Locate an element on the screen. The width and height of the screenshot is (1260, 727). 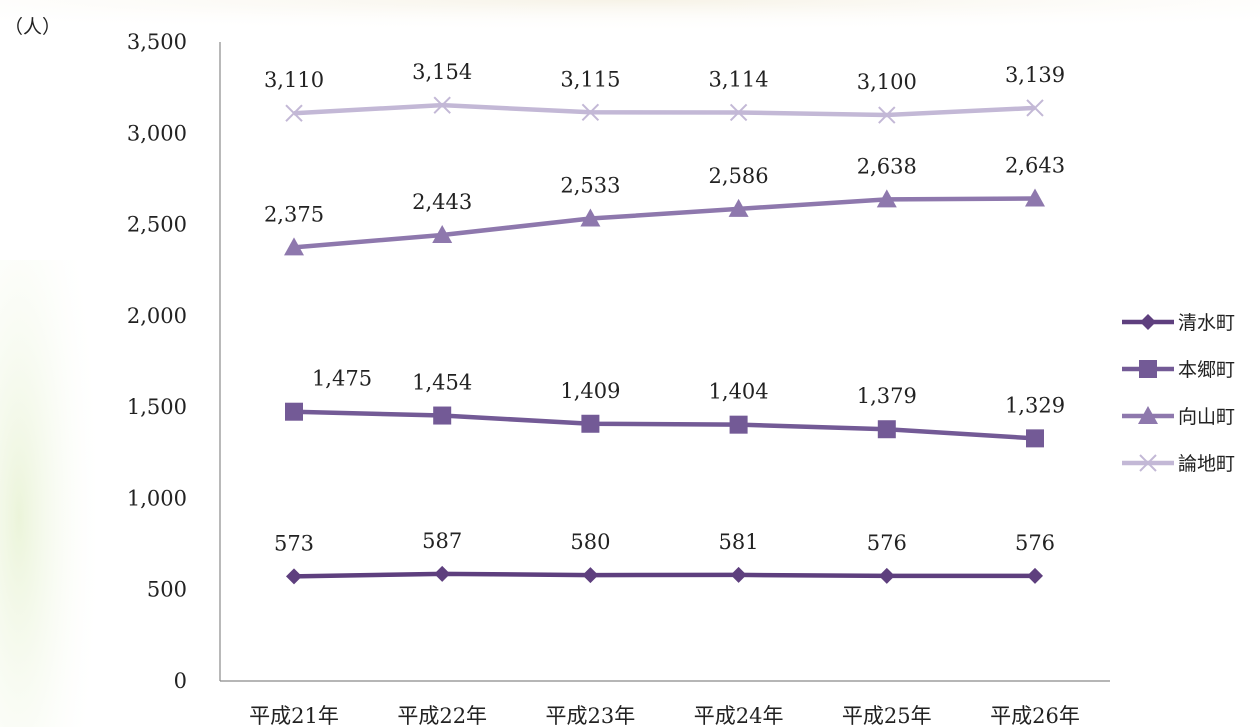
data-label: 3,139 is located at coordinates (1035, 75).